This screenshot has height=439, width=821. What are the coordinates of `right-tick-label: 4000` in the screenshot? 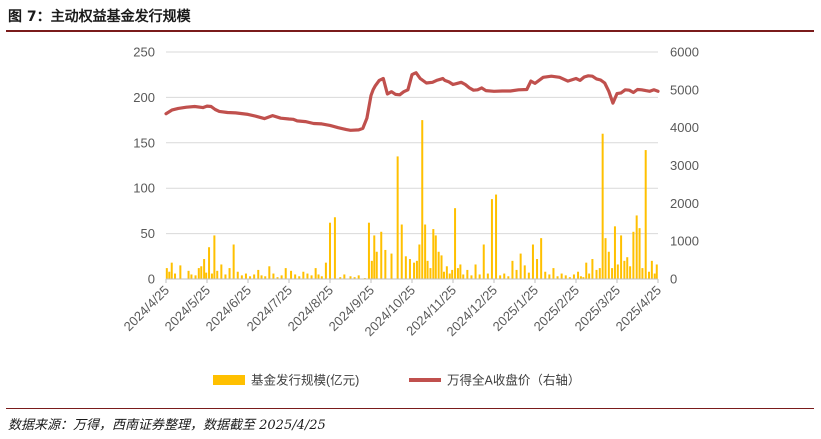 It's located at (684, 127).